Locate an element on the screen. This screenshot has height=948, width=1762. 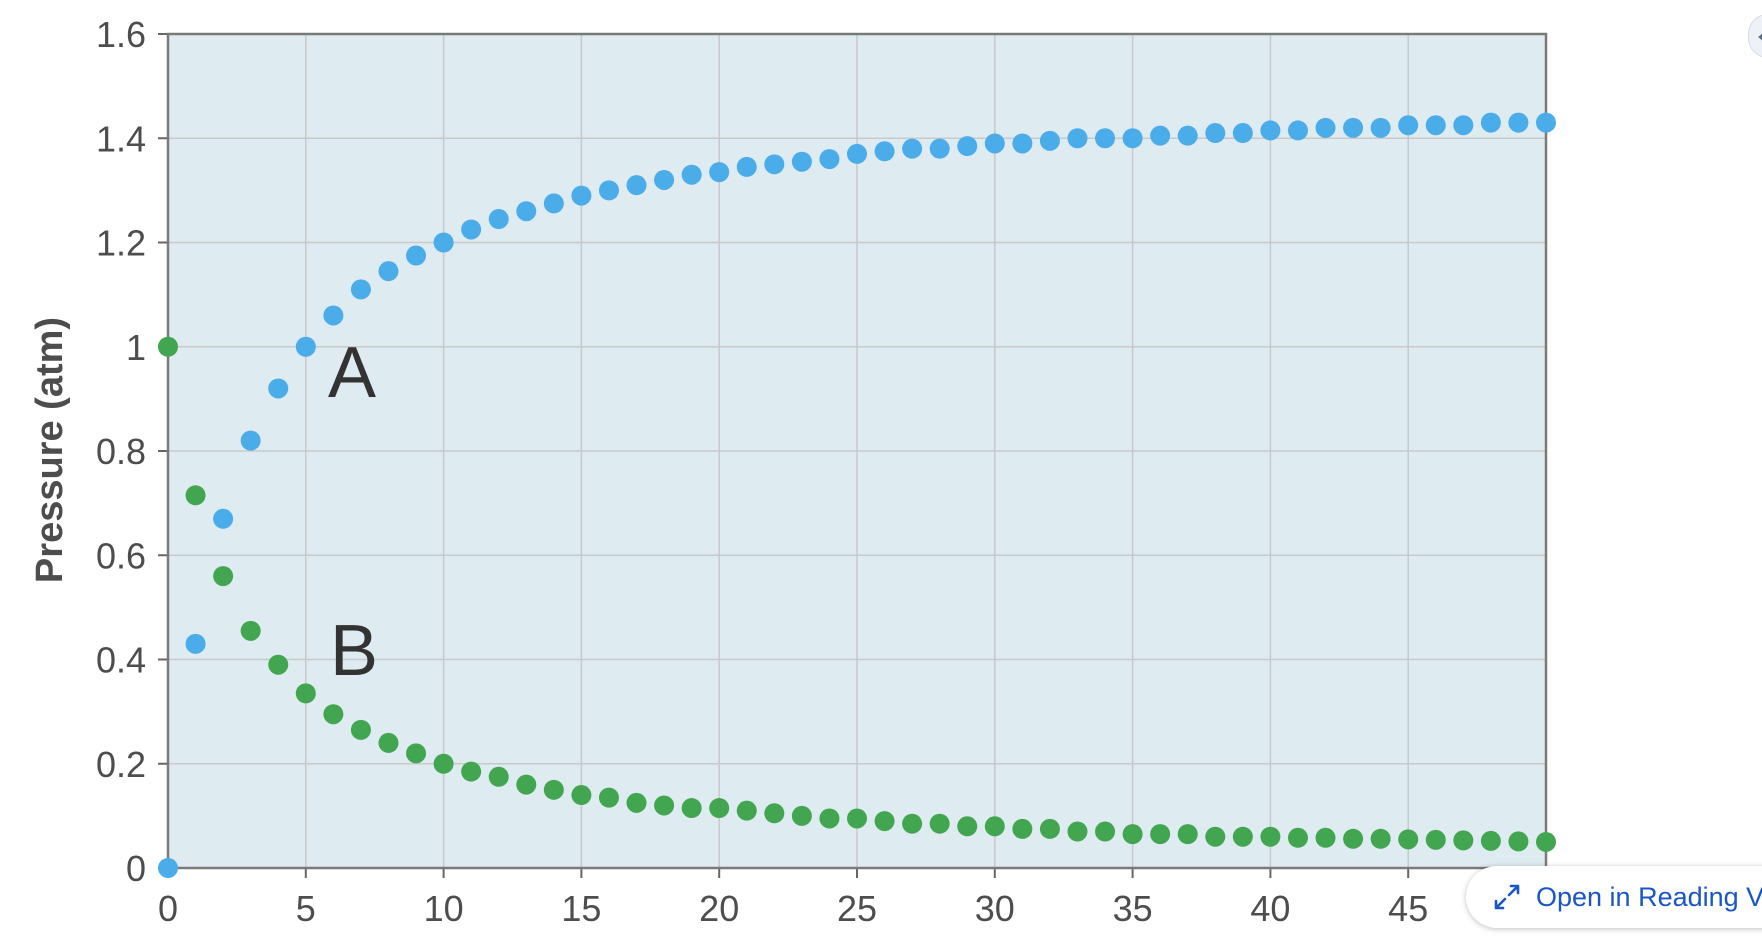
series-label-b: B is located at coordinates (354, 651).